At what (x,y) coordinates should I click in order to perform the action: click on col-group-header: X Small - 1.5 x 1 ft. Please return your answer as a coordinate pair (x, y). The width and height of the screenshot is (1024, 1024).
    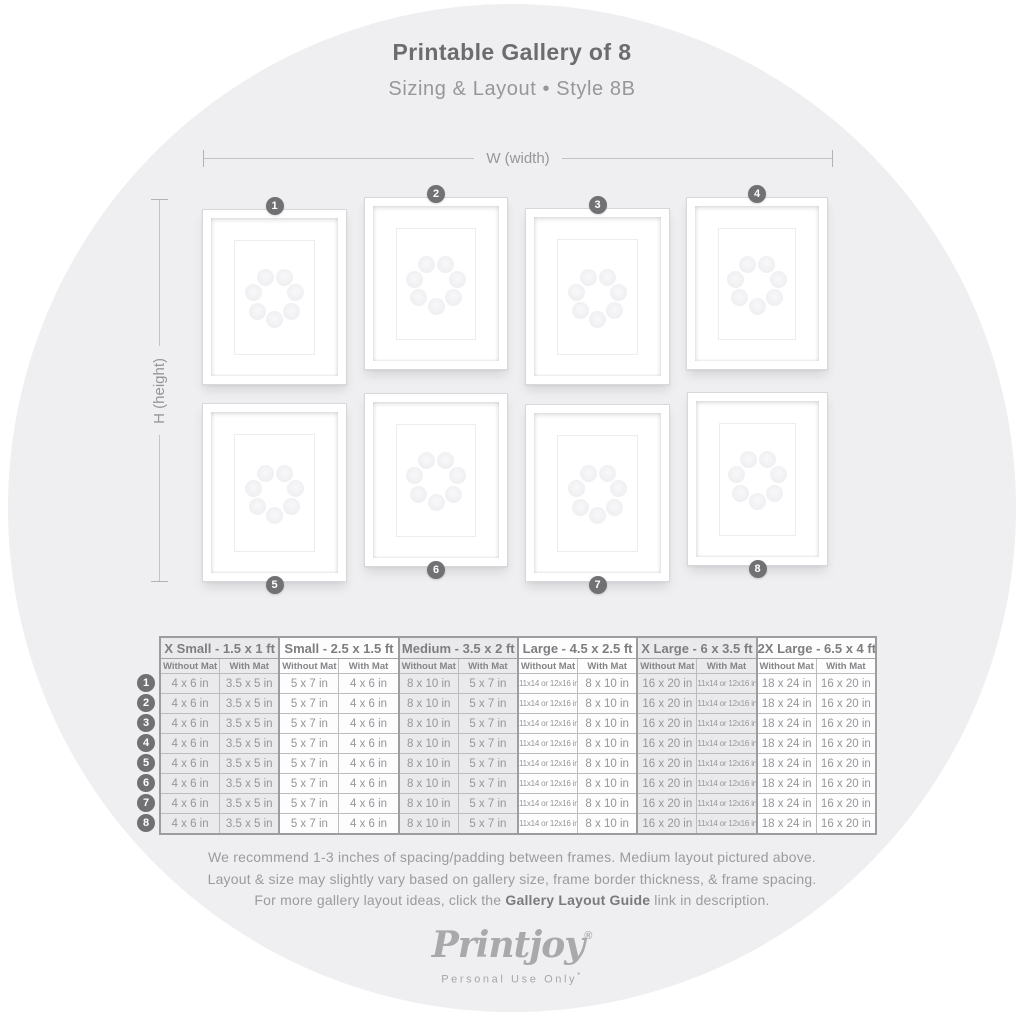
    Looking at the image, I should click on (219, 647).